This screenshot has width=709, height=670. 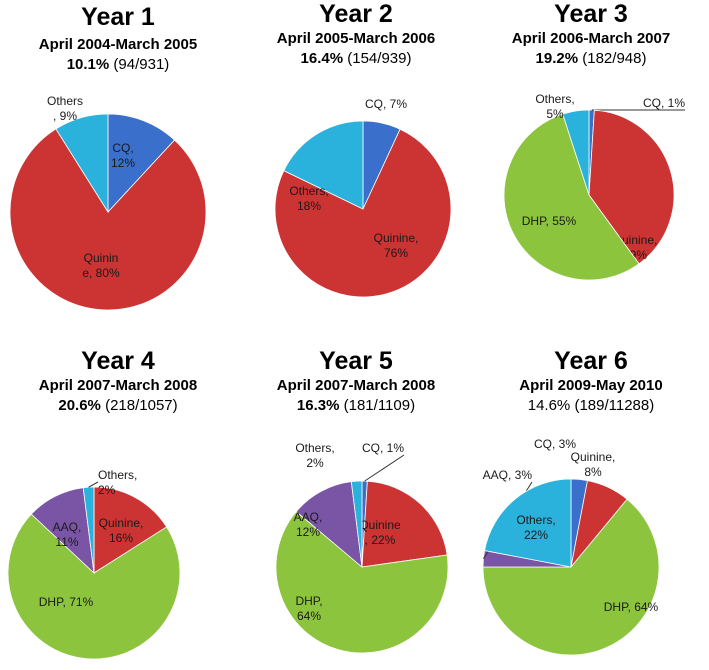 What do you see at coordinates (118, 17) in the screenshot?
I see `chart-title: Year 1` at bounding box center [118, 17].